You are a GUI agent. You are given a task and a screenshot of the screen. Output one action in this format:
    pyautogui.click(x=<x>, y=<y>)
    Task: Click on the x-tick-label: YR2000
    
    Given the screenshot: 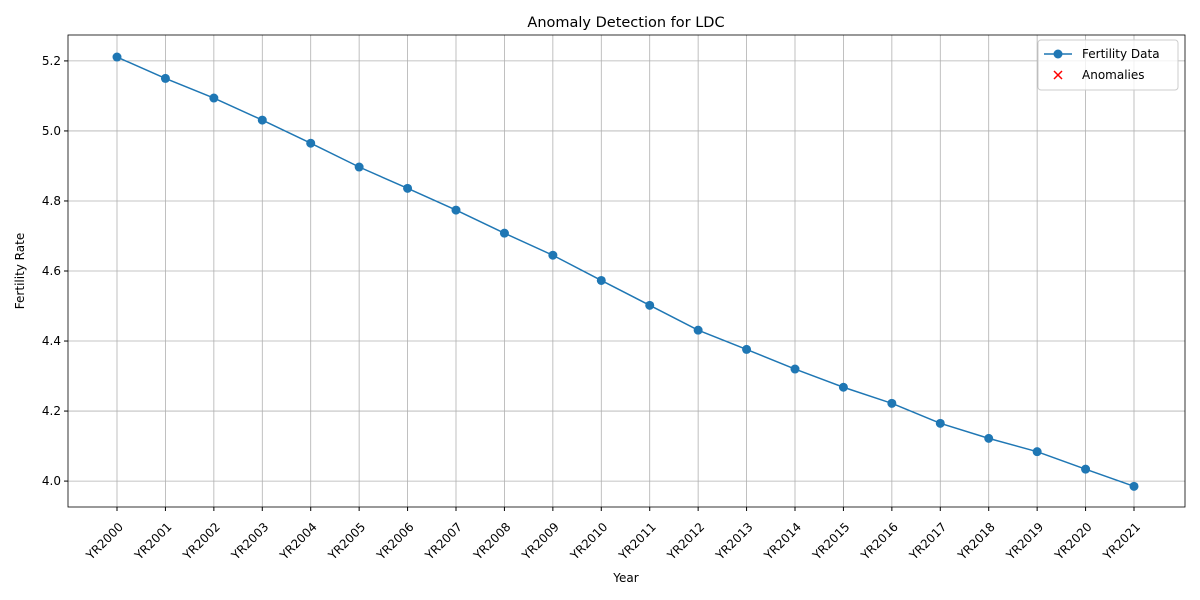 What is the action you would take?
    pyautogui.click(x=104, y=541)
    